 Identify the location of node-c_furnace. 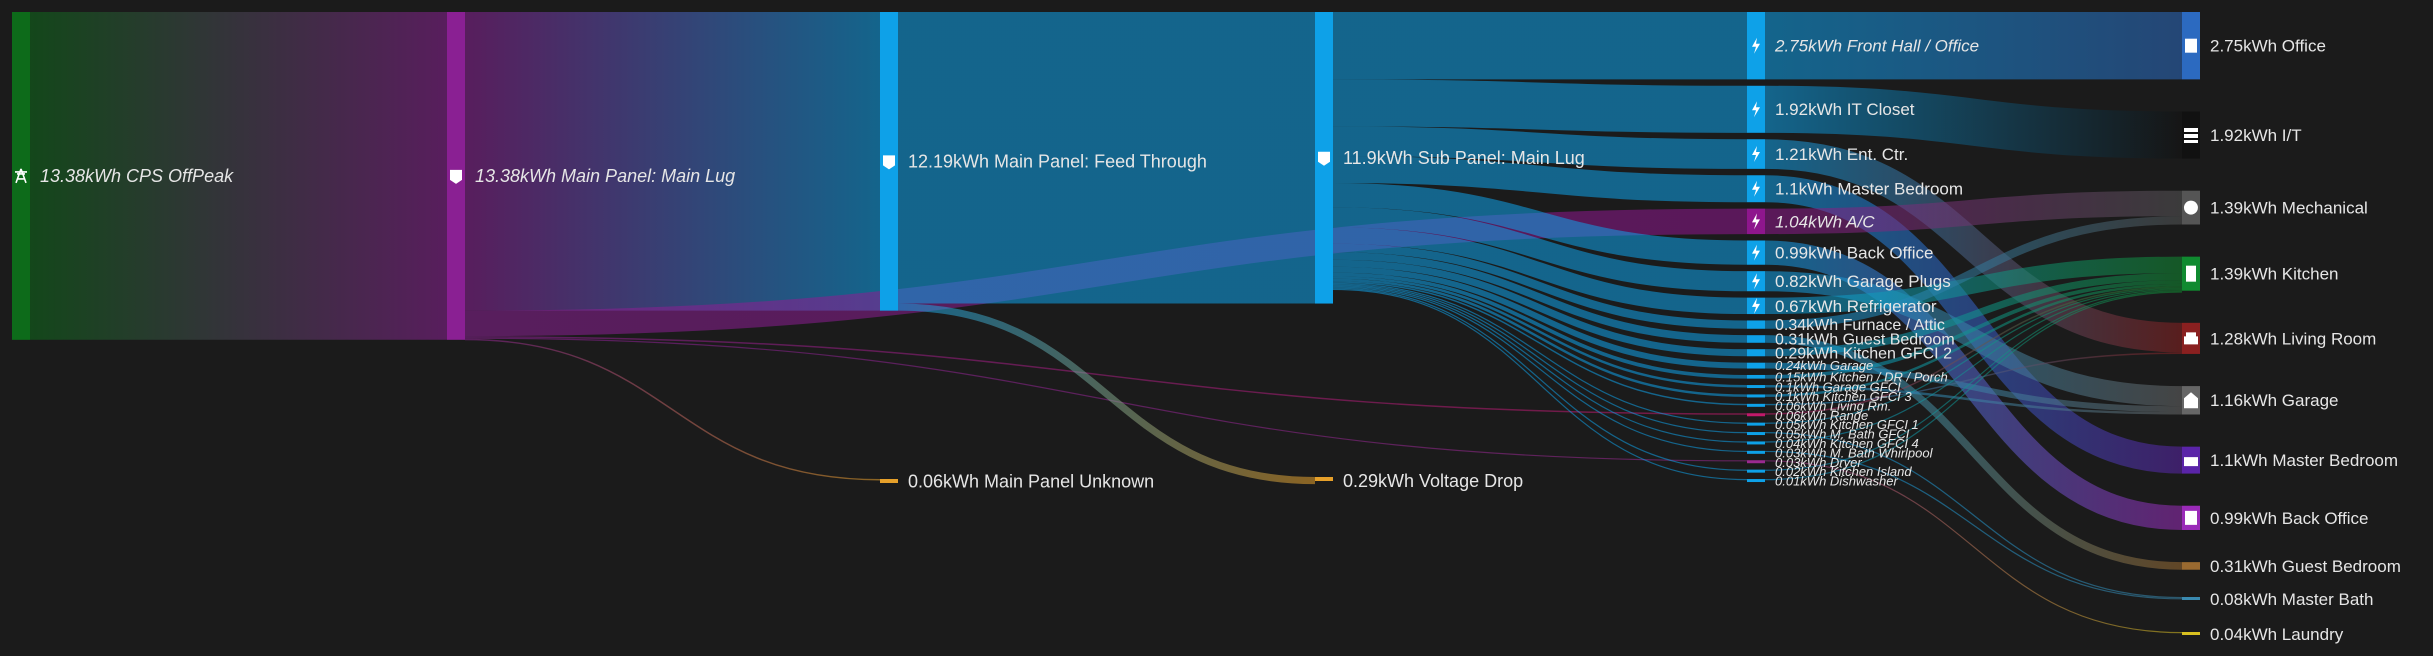
(1756, 324).